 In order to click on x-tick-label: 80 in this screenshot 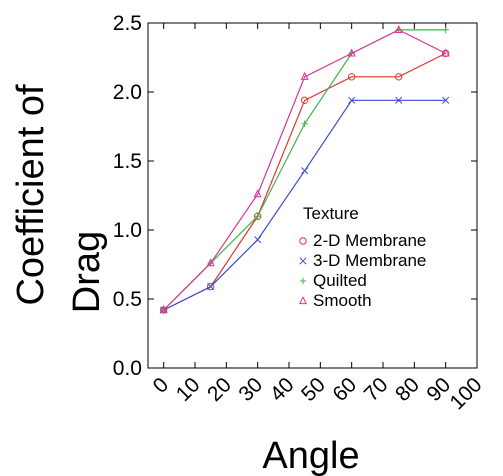, I will do `click(407, 389)`.